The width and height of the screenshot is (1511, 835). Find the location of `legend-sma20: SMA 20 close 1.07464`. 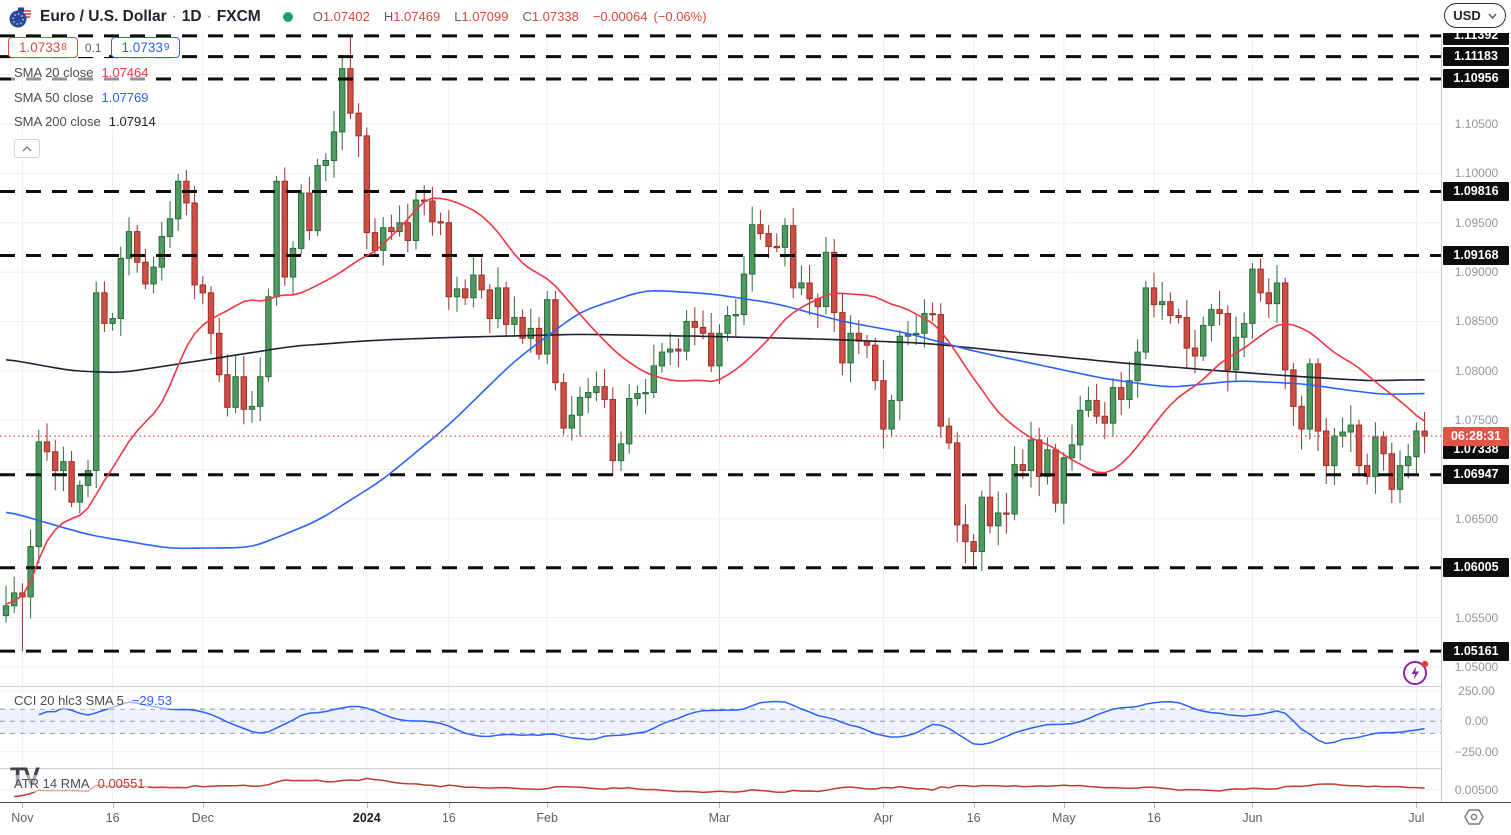

legend-sma20: SMA 20 close 1.07464 is located at coordinates (81, 72).